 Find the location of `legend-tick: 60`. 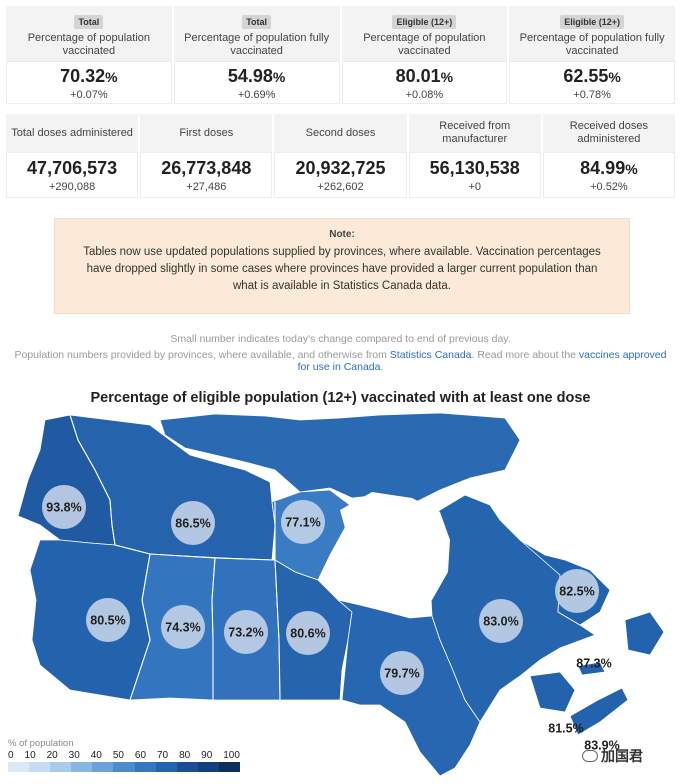

legend-tick: 60 is located at coordinates (140, 755).